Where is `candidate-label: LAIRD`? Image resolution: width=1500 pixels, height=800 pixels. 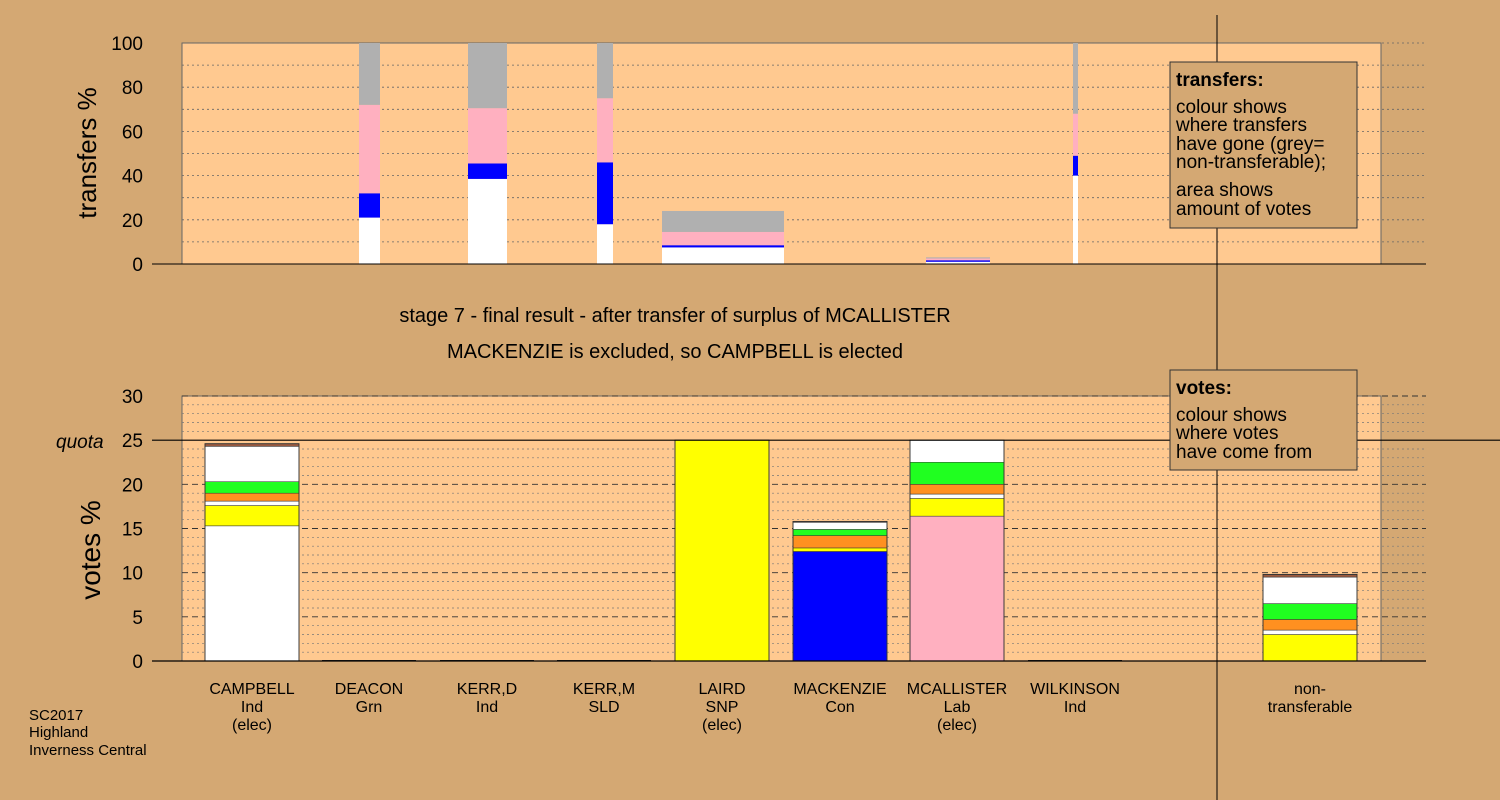
candidate-label: LAIRD is located at coordinates (721, 689).